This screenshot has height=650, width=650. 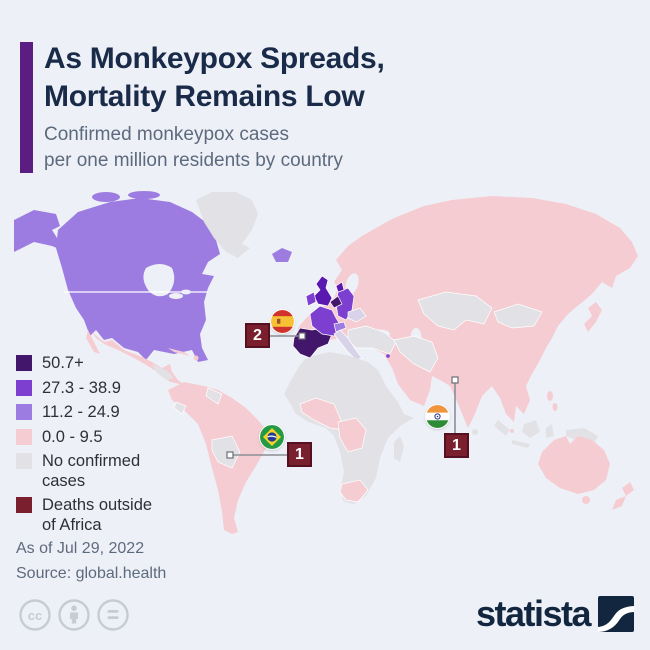 What do you see at coordinates (81, 412) in the screenshot?
I see `legend-label: 11.2 - 24.9` at bounding box center [81, 412].